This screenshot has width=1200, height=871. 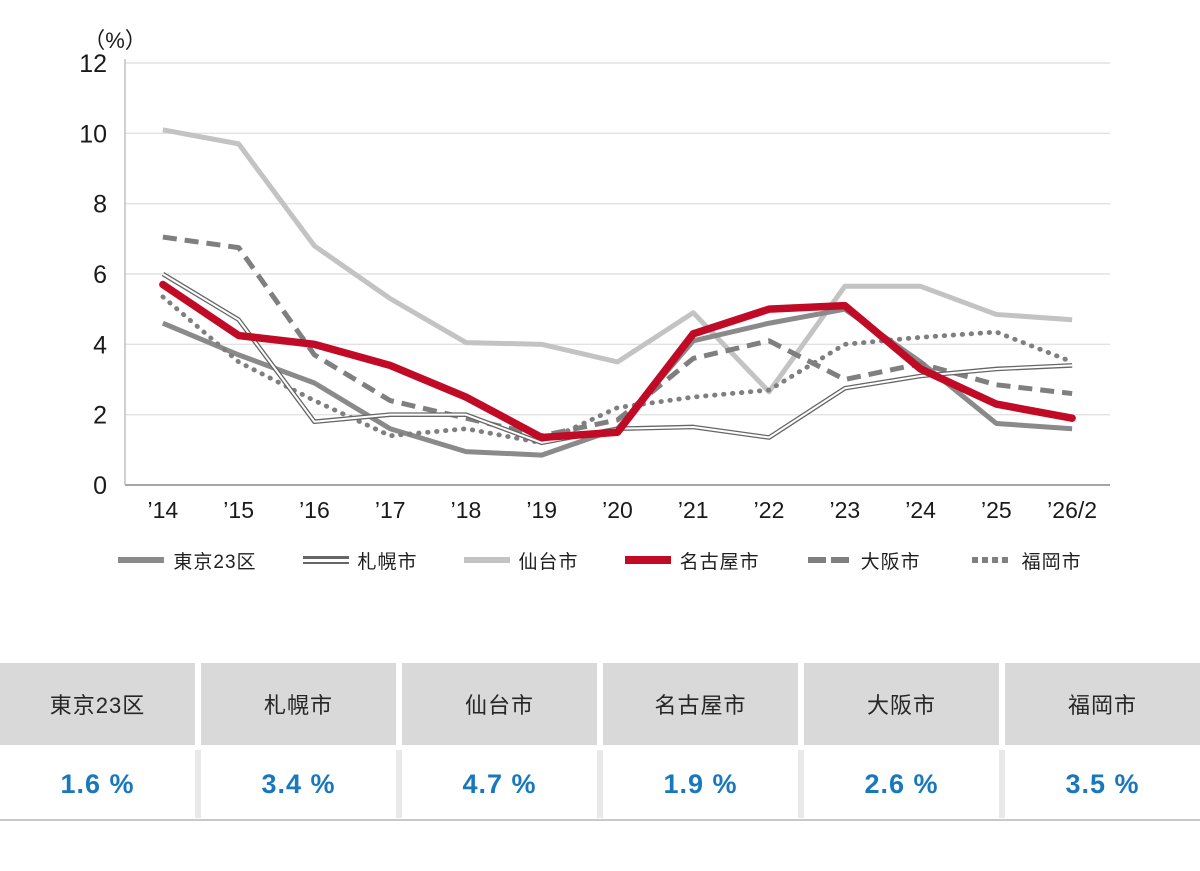 What do you see at coordinates (617, 370) in the screenshot?
I see `series-line-福岡市` at bounding box center [617, 370].